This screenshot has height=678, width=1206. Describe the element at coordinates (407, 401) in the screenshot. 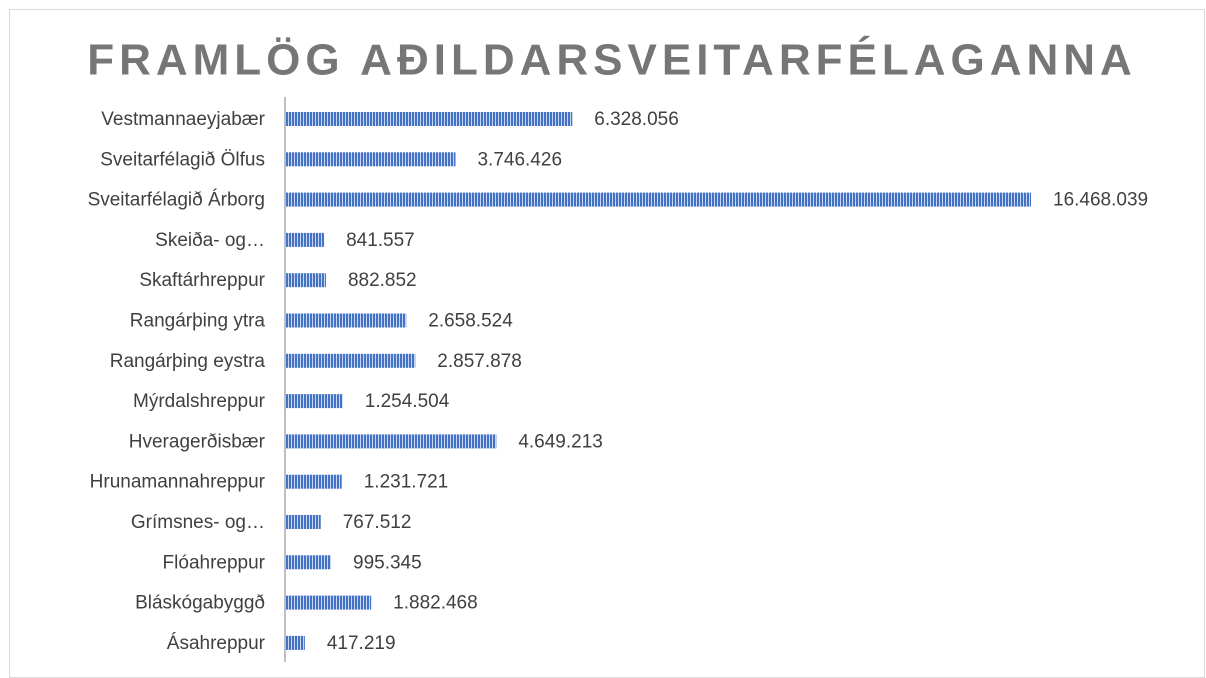

I see `value-label: 1.254.504` at that location.